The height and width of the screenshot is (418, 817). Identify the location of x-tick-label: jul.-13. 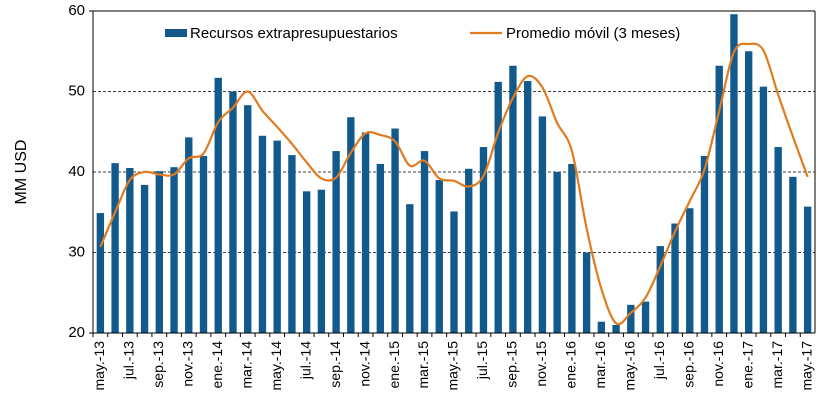
(129, 360).